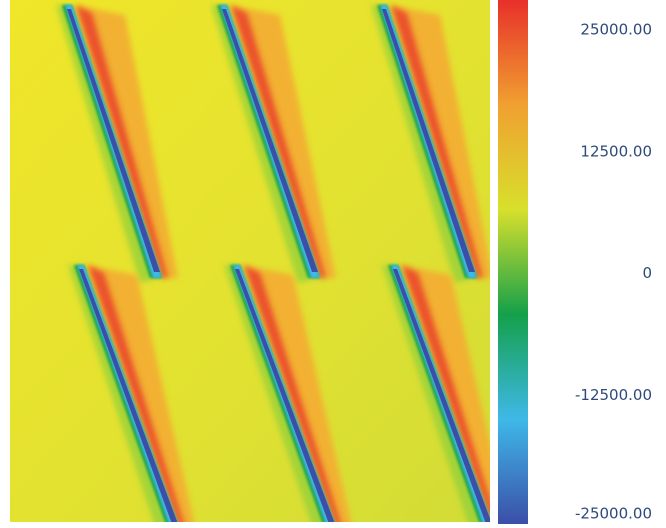 The width and height of the screenshot is (666, 528). What do you see at coordinates (647, 273) in the screenshot?
I see `colorbar-tick-label: 0` at bounding box center [647, 273].